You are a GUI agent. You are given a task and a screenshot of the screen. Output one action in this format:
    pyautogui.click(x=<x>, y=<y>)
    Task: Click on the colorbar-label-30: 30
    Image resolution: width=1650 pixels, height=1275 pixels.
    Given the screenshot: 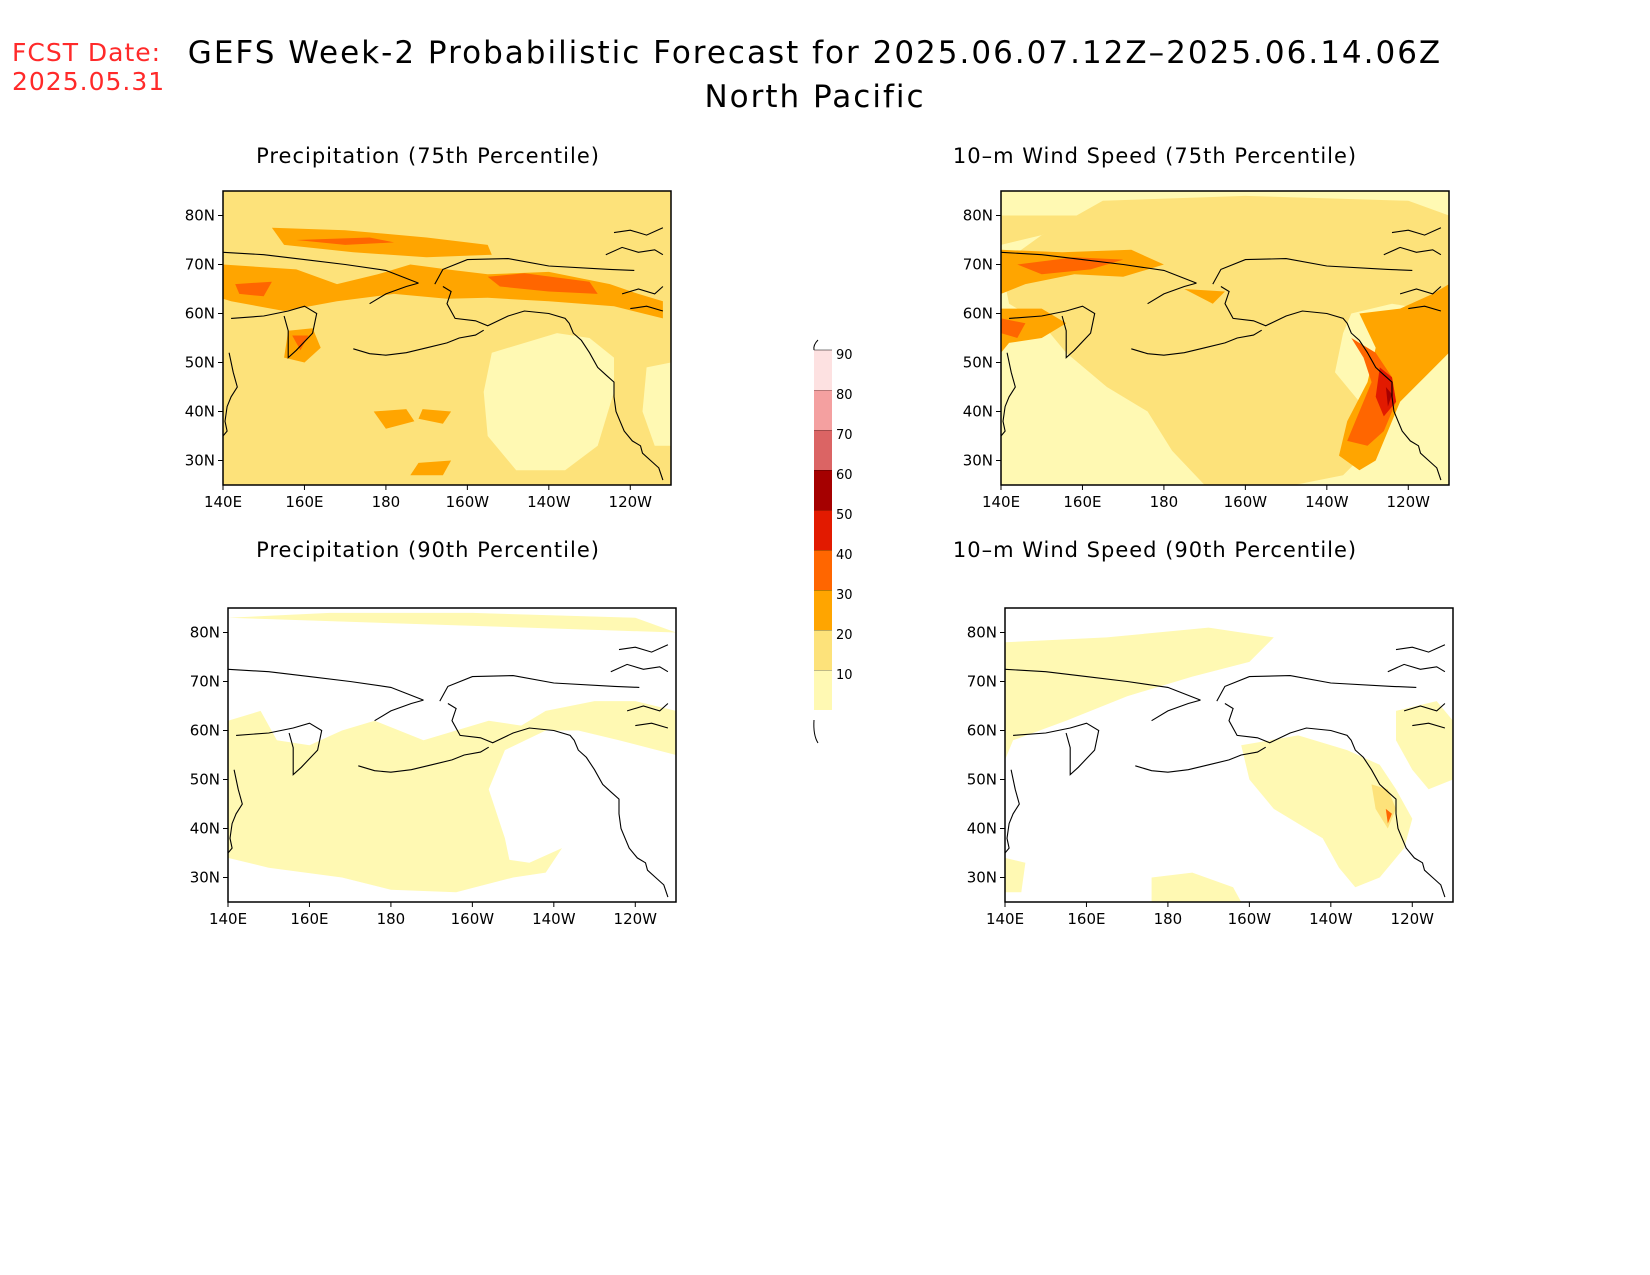 What is the action you would take?
    pyautogui.click(x=844, y=595)
    